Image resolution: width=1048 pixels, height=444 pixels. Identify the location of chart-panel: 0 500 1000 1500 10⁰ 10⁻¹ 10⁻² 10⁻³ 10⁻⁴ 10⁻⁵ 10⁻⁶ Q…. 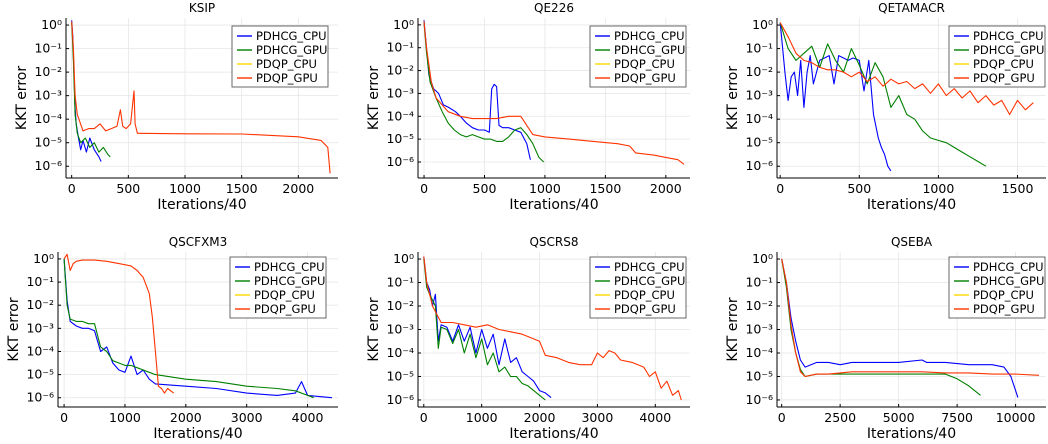
(885, 107).